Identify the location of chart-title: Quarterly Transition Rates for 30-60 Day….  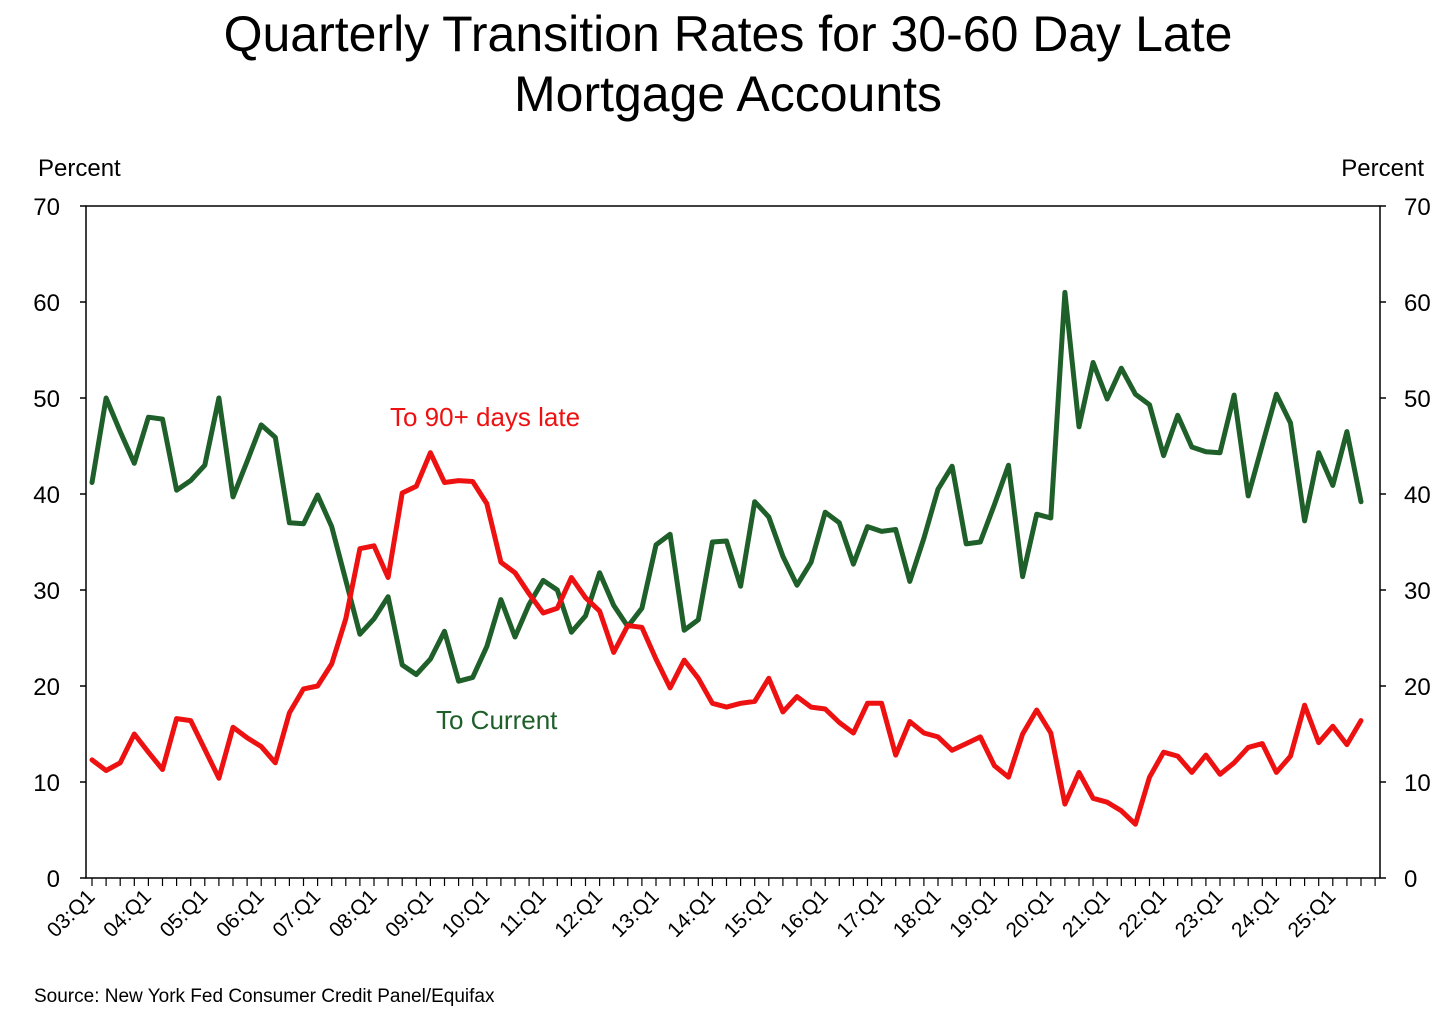
(728, 64).